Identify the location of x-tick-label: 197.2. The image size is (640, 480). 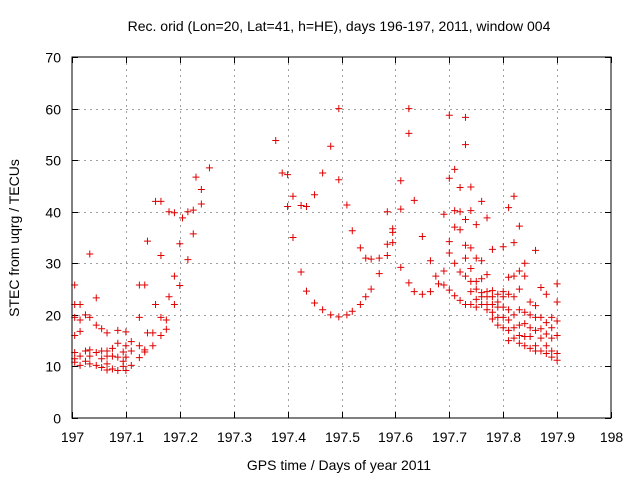
(180, 437).